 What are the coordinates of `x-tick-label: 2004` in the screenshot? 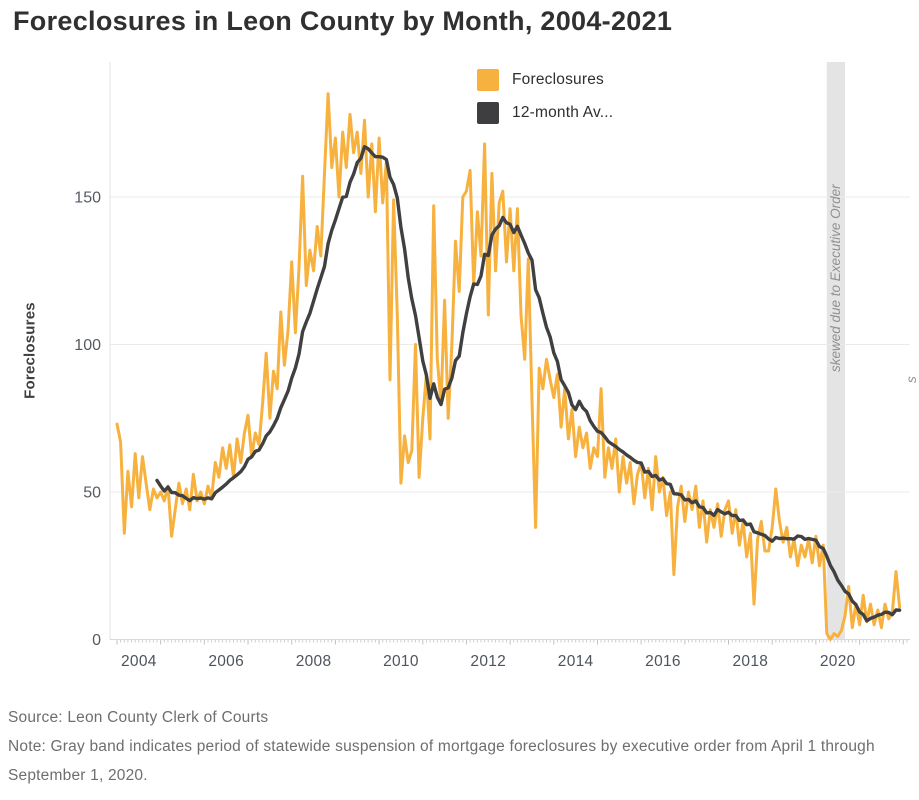 It's located at (139, 661).